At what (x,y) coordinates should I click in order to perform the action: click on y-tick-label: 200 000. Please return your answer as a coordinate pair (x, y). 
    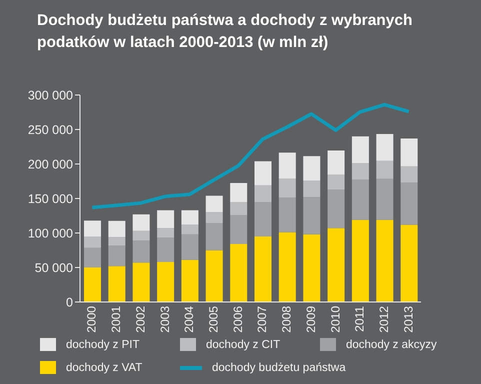
    Looking at the image, I should click on (51, 164).